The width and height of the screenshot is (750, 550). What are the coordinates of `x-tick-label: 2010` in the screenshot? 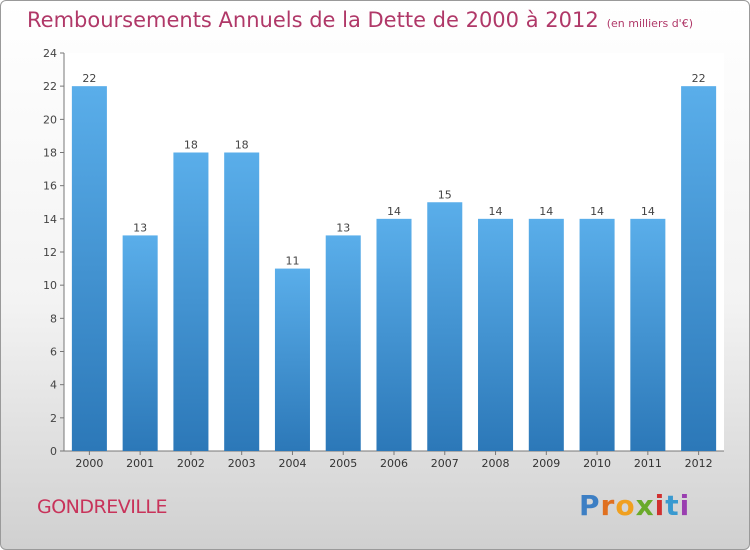 It's located at (597, 463).